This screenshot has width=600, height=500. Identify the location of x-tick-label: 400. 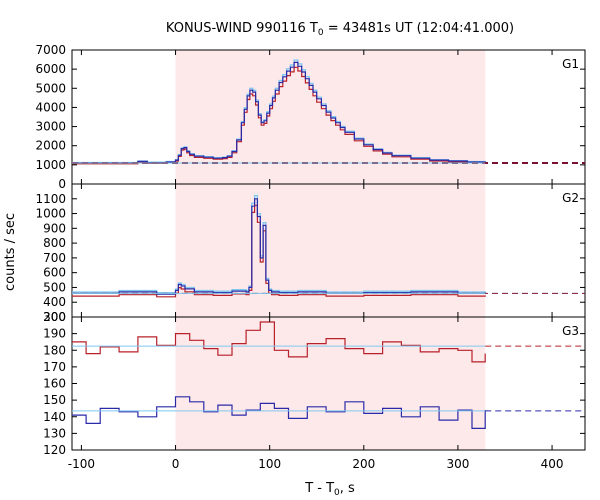
(552, 464).